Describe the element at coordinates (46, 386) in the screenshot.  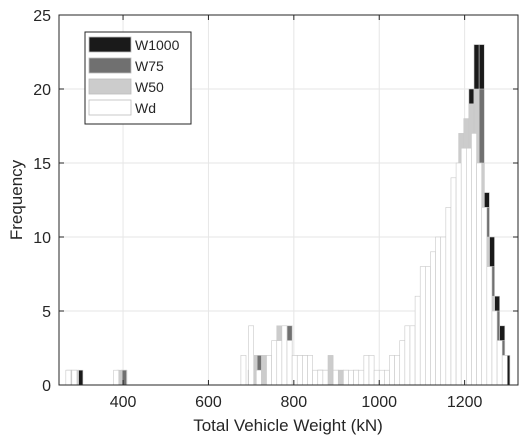
I see `y-tick-label: 0` at that location.